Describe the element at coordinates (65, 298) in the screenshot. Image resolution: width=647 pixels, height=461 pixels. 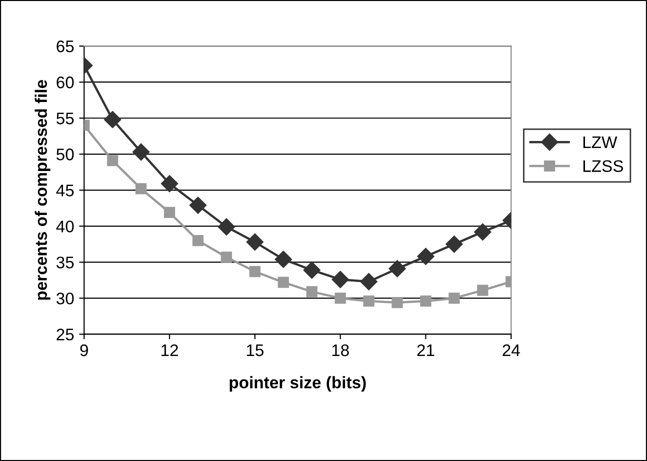
I see `y-tick-label: 30` at that location.